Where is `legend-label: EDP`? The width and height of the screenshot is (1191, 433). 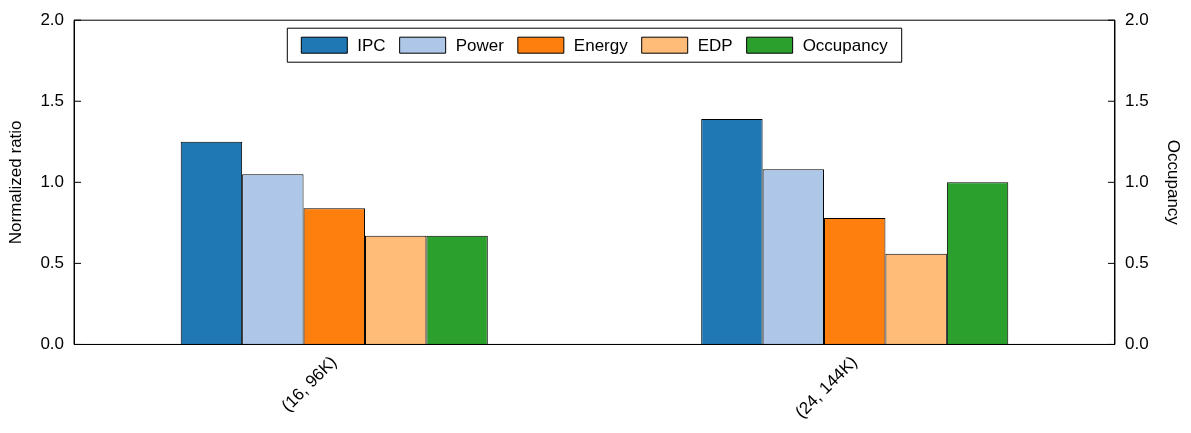 legend-label: EDP is located at coordinates (715, 45).